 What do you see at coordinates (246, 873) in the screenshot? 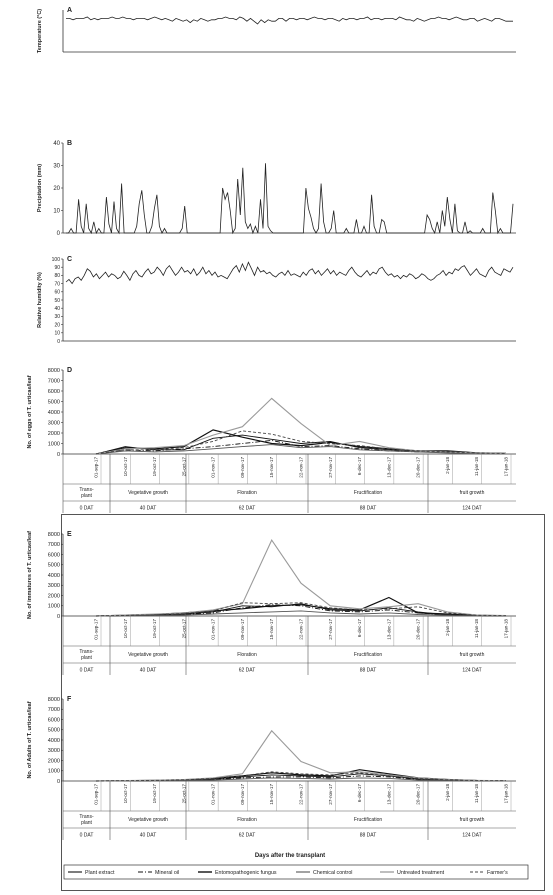
I see `legend-label: Entomopathogenic fungus` at bounding box center [246, 873].